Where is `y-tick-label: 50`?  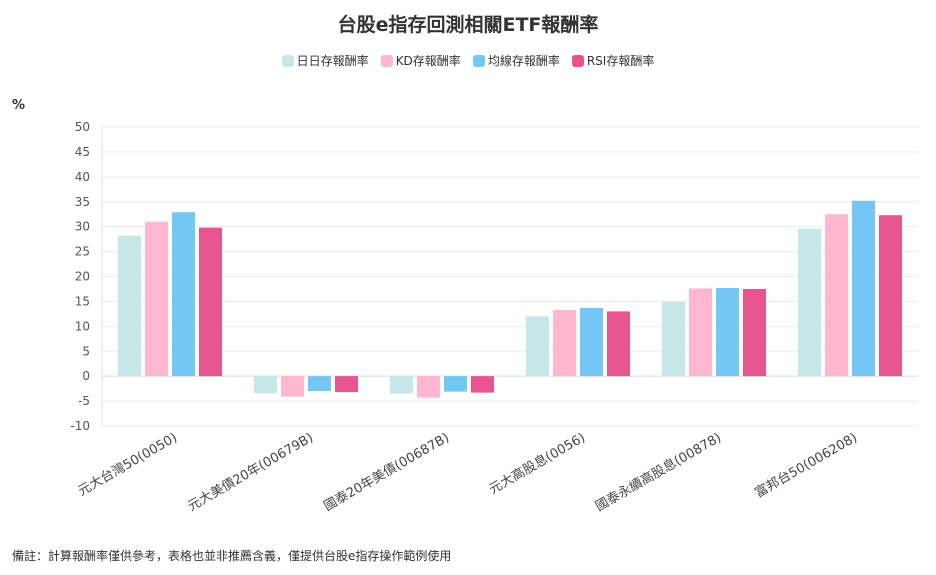
y-tick-label: 50 is located at coordinates (82, 127).